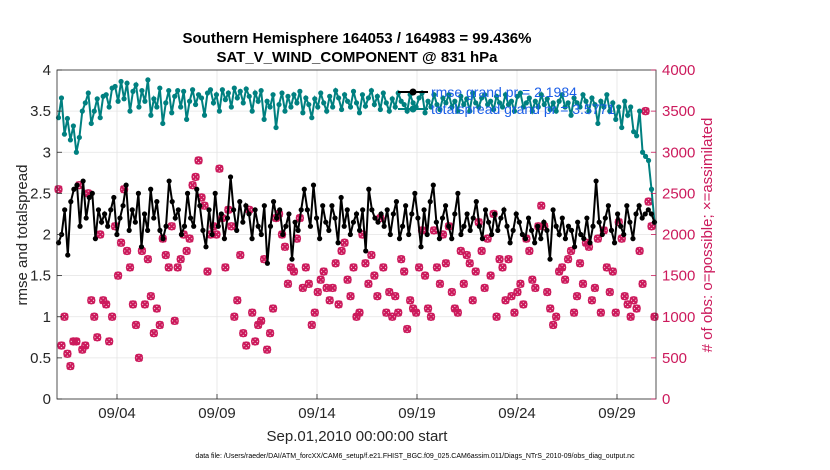  Describe the element at coordinates (46, 235) in the screenshot. I see `left-axis-ticks: 0 0.5 1 1.5 2 2.5 3 3.5 4` at that location.